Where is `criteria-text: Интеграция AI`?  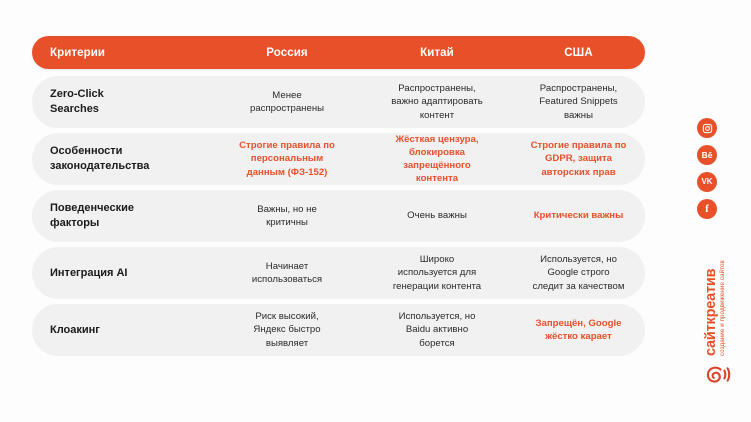
criteria-text: Интеграция AI is located at coordinates (89, 272).